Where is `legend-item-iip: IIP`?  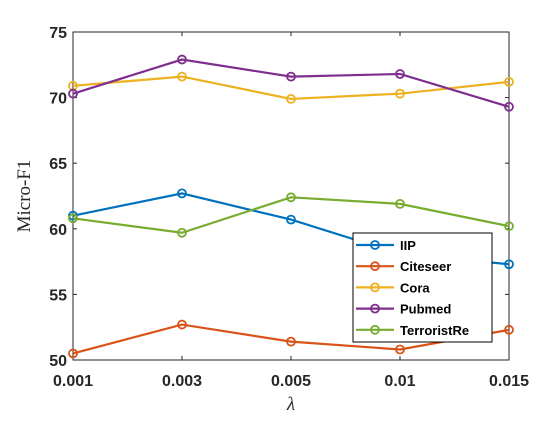
legend-item-iip: IIP is located at coordinates (386, 245).